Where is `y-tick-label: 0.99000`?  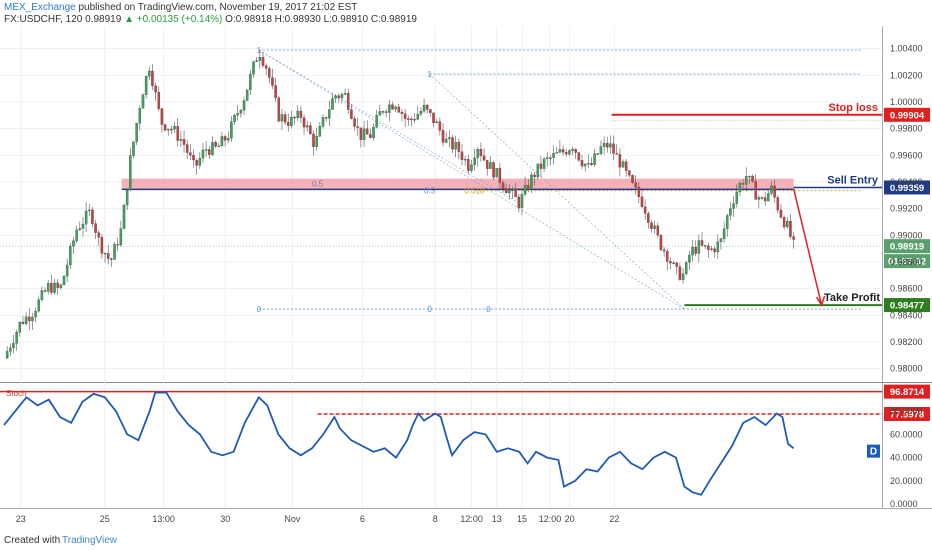 y-tick-label: 0.99000 is located at coordinates (906, 235).